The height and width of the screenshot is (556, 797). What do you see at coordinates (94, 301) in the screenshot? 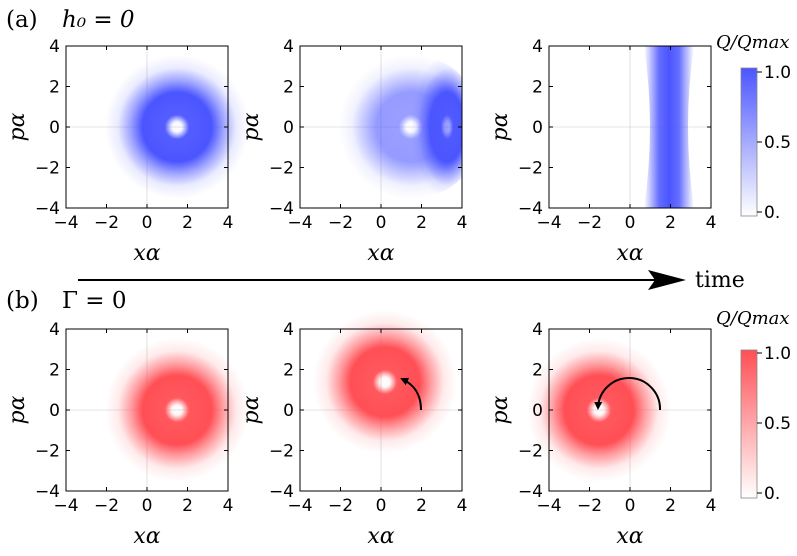
I see `panel-b-condition: Γ = 0` at bounding box center [94, 301].